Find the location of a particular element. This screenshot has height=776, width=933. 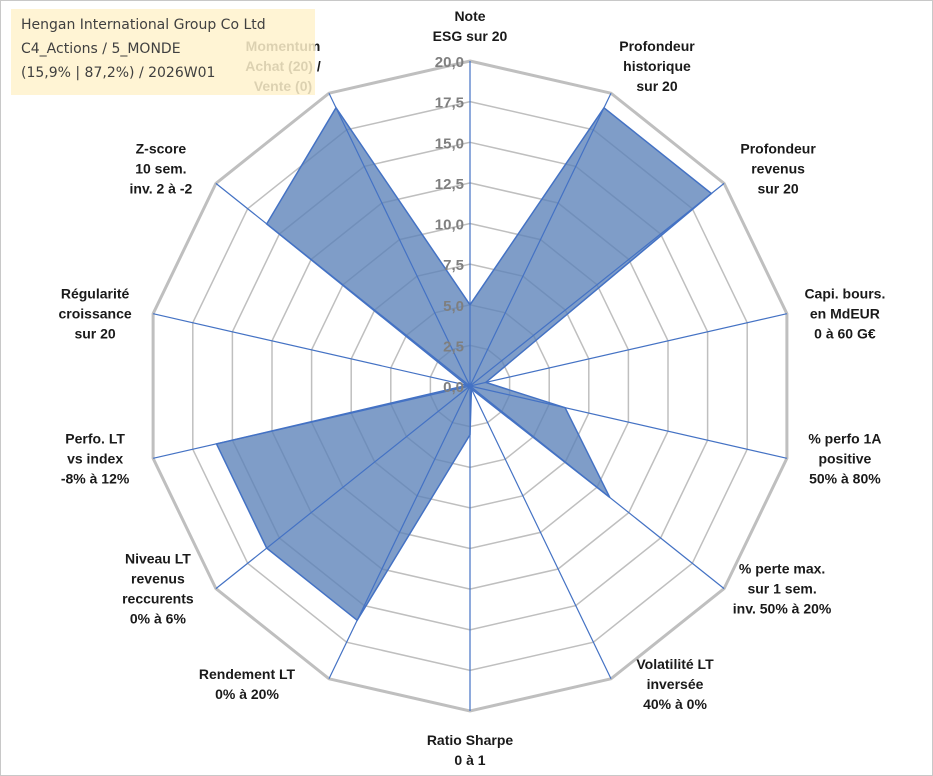

tick-label: 20,0 is located at coordinates (449, 62).